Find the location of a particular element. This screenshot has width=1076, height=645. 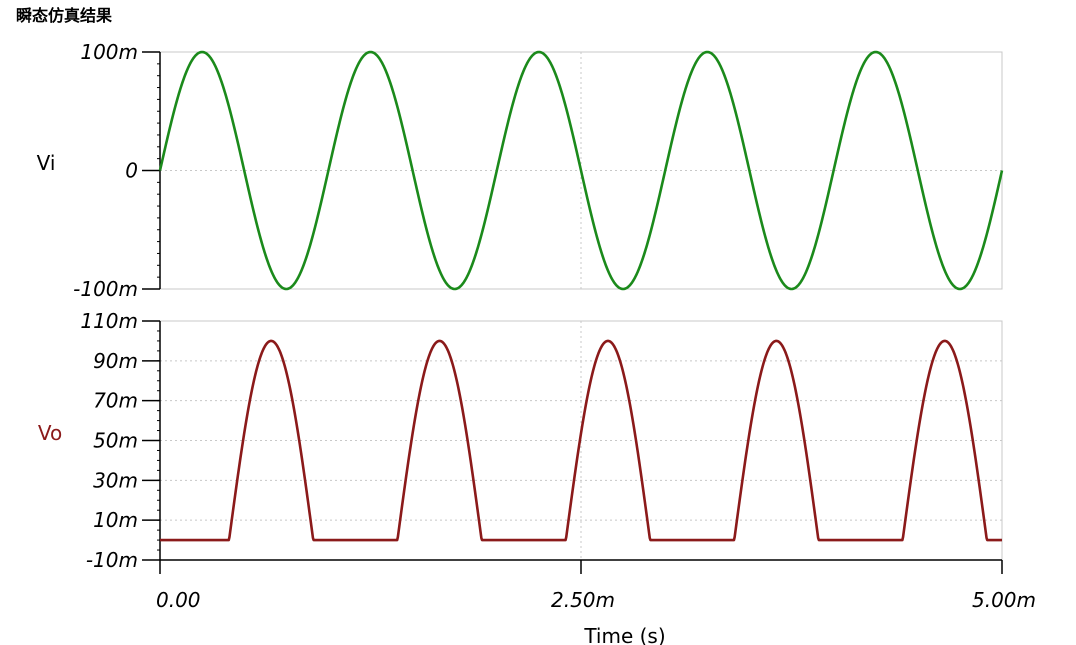

y-tick-label: -10m is located at coordinates (112, 560).